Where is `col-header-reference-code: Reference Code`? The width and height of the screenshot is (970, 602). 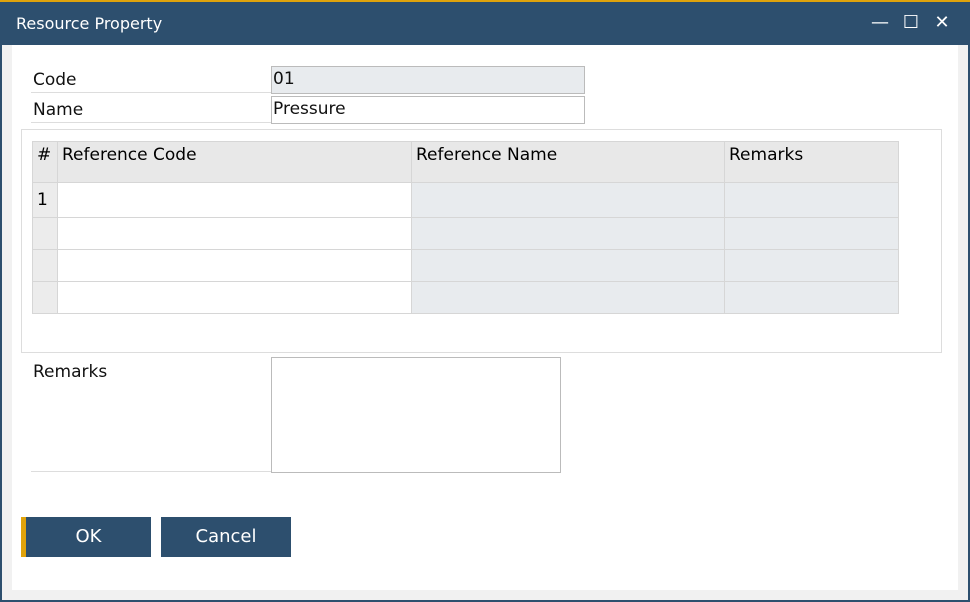
col-header-reference-code: Reference Code is located at coordinates (234, 162).